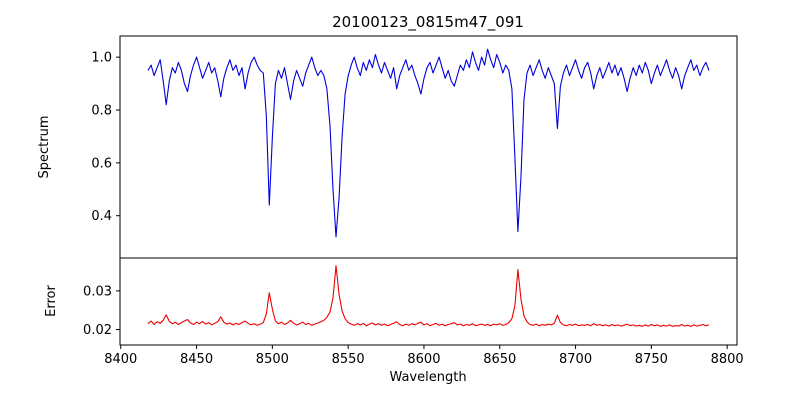 Image resolution: width=800 pixels, height=400 pixels. I want to click on x-tick-label: 8750, so click(651, 359).